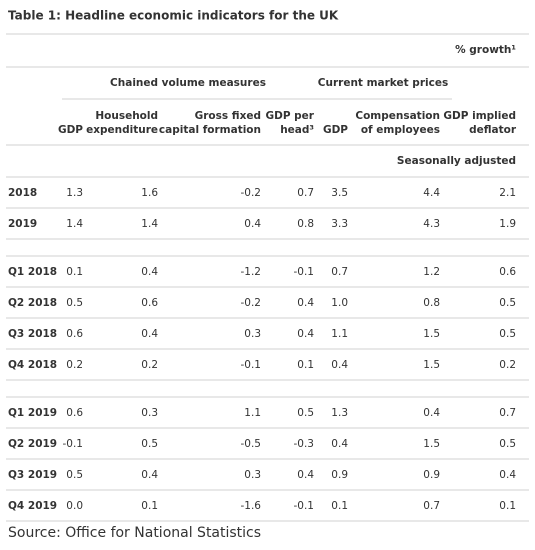 The height and width of the screenshot is (550, 535). I want to click on adjustment: Seasonally adjusted, so click(456, 161).